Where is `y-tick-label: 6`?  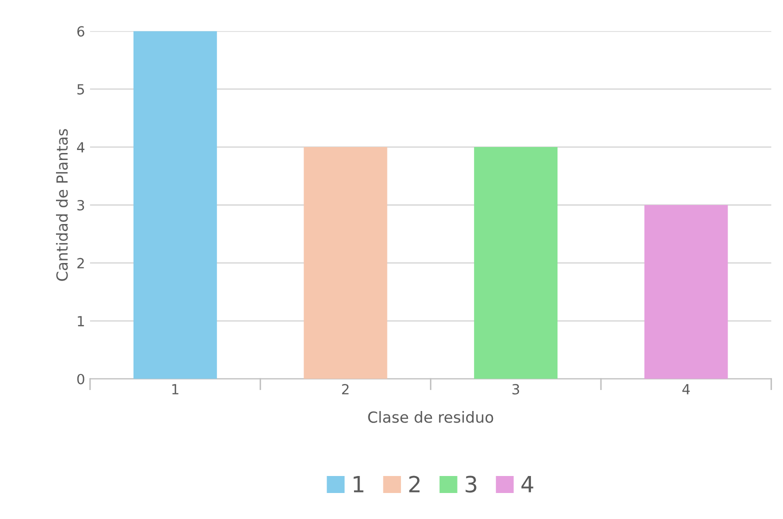 y-tick-label: 6 is located at coordinates (80, 31).